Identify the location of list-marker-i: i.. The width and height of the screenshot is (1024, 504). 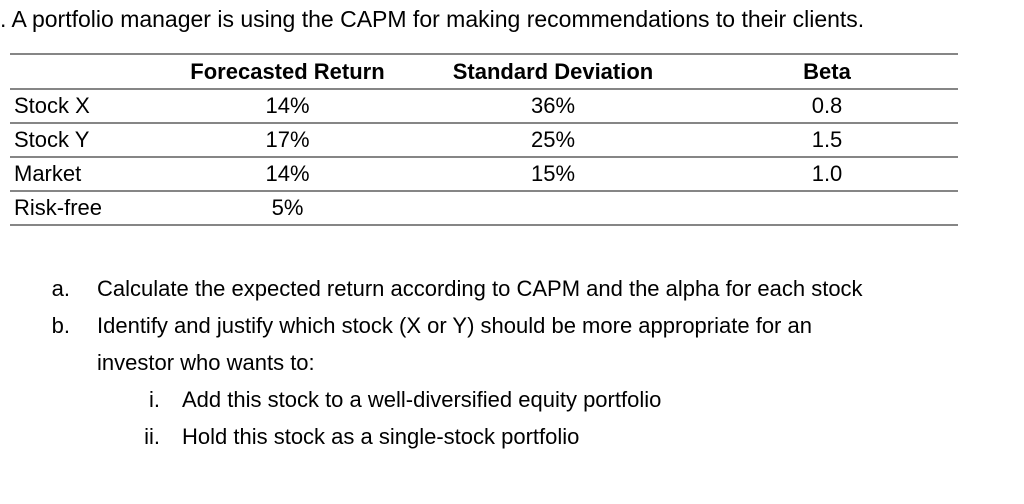
(154, 399).